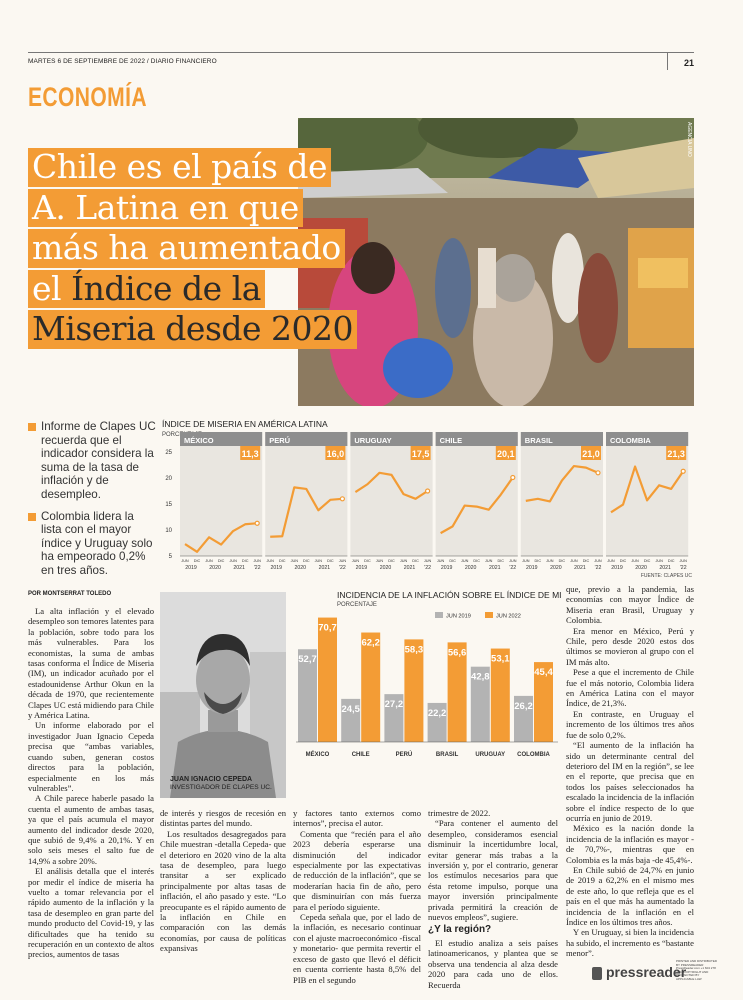  What do you see at coordinates (676, 454) in the screenshot?
I see `final-value-label: 21,3` at bounding box center [676, 454].